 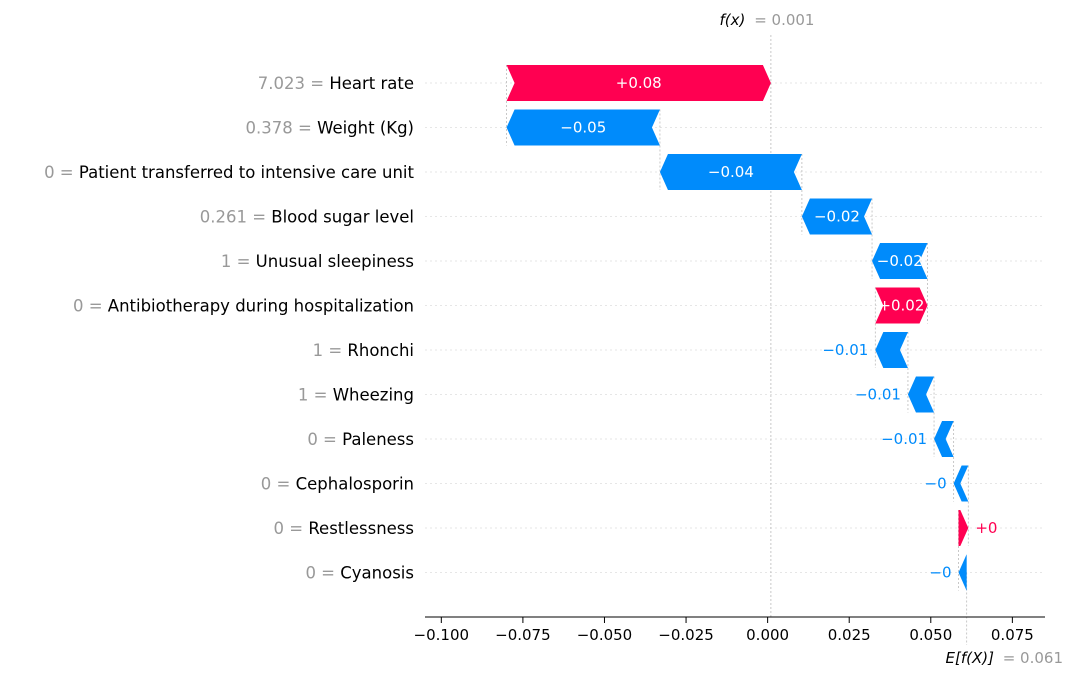 I want to click on feature-label: 0 = Cyanosis, so click(x=359, y=573).